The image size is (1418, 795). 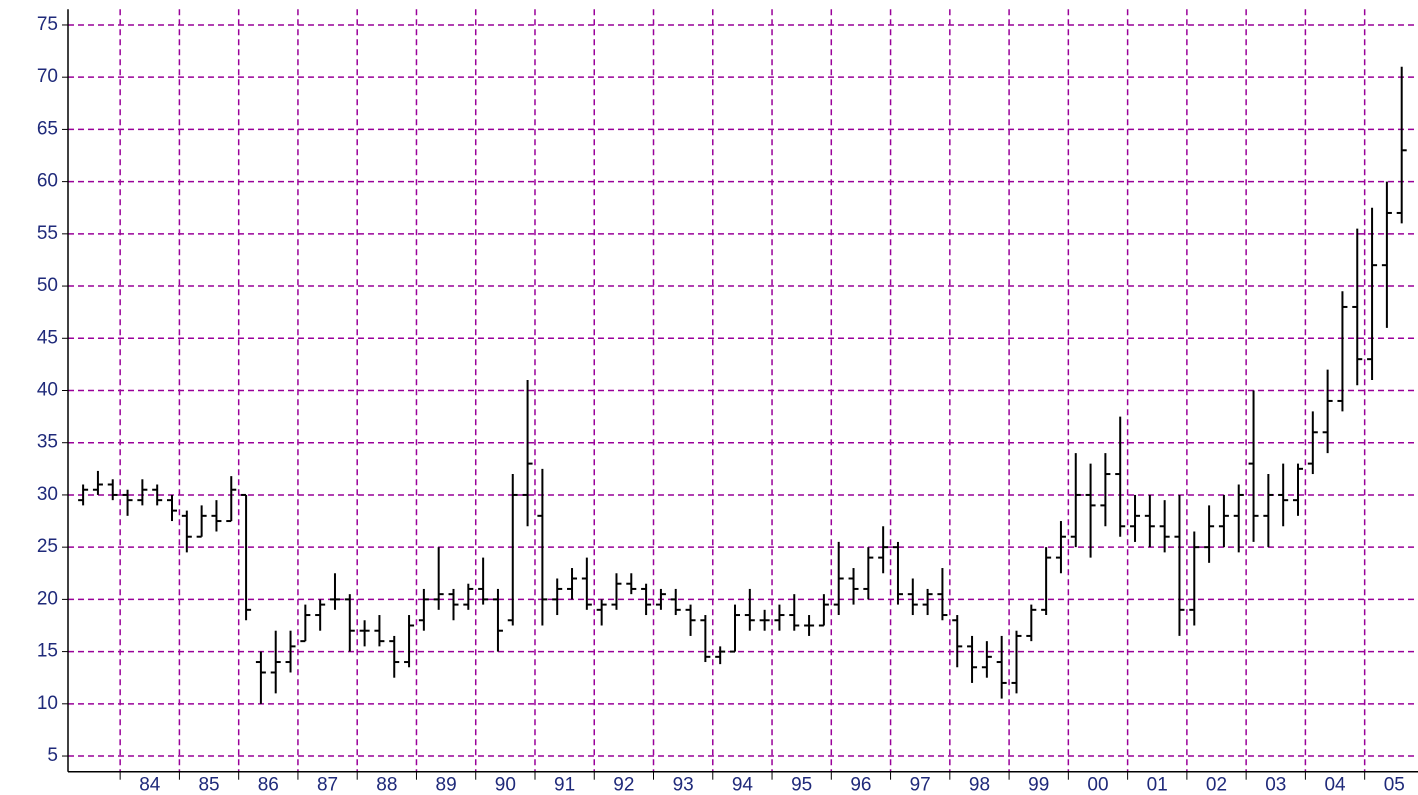 I want to click on x-tick-label: 96, so click(x=860, y=785).